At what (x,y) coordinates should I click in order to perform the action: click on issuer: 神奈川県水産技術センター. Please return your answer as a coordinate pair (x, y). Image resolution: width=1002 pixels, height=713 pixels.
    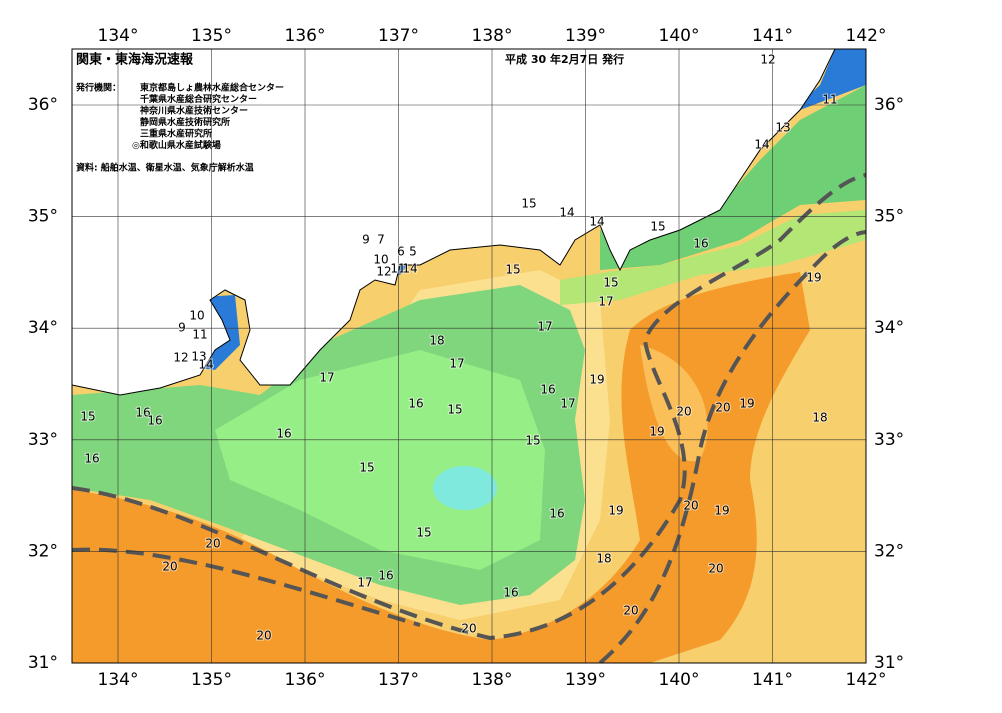
    Looking at the image, I should click on (194, 111).